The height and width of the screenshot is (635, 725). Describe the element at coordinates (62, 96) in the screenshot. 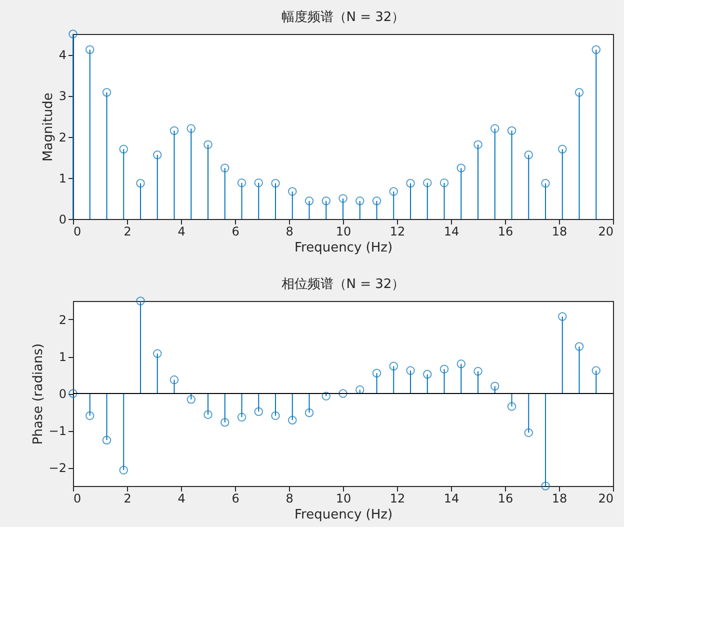

I see `y-tick-label: 3` at that location.